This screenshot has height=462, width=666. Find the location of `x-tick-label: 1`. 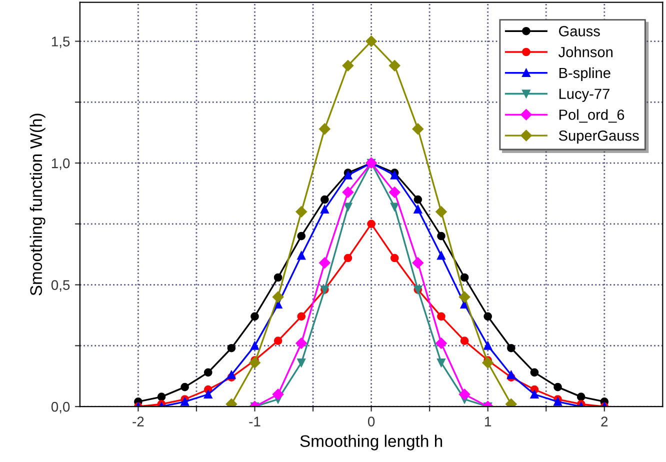

x-tick-label: 1 is located at coordinates (488, 421).